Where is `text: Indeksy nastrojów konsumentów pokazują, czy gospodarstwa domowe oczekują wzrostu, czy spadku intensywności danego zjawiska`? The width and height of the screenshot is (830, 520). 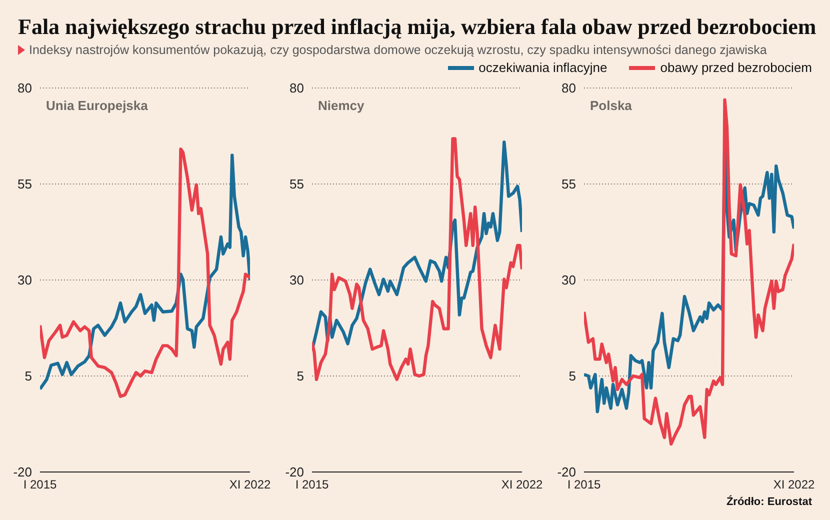
text: Indeksy nastrojów konsumentów pokazują, czy gospodarstwa domowe oczekują wzrostu, czy spadku intensywności danego zjawiska is located at coordinates (398, 50).